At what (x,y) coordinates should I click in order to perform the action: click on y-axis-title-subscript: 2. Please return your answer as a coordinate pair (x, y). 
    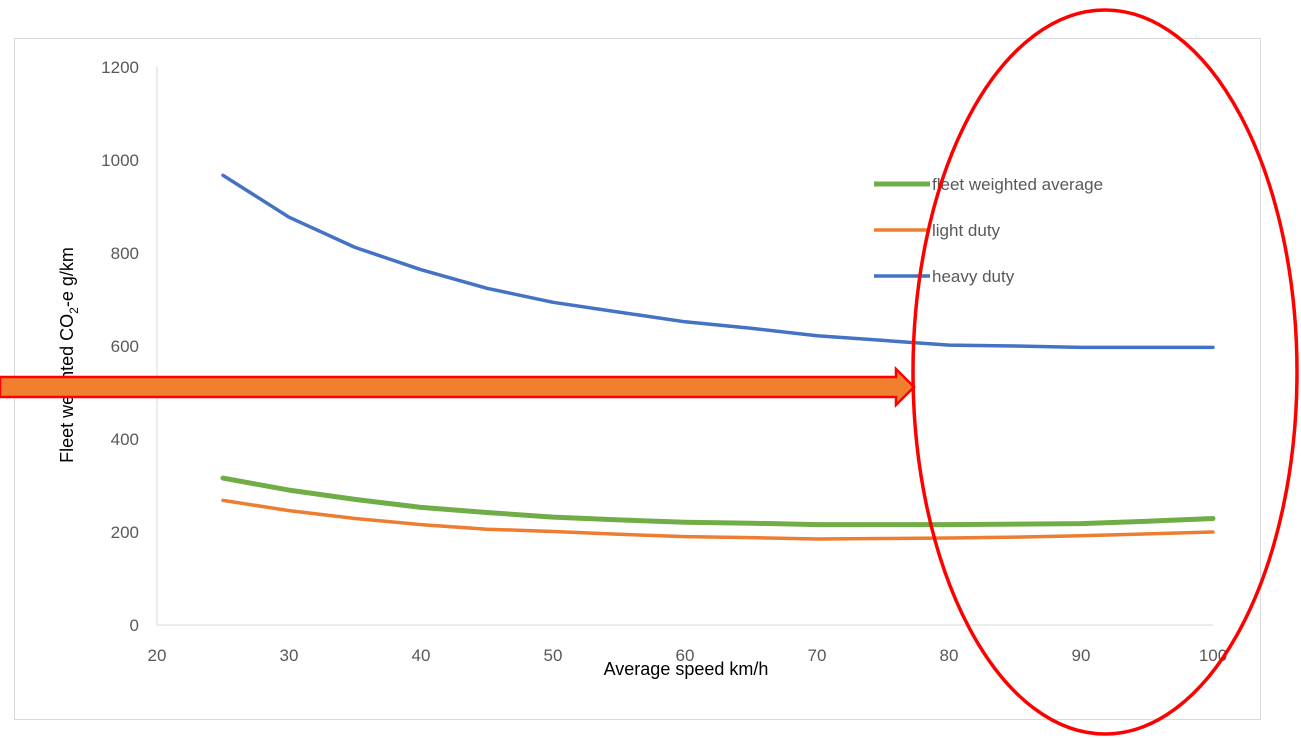
    Looking at the image, I should click on (74, 310).